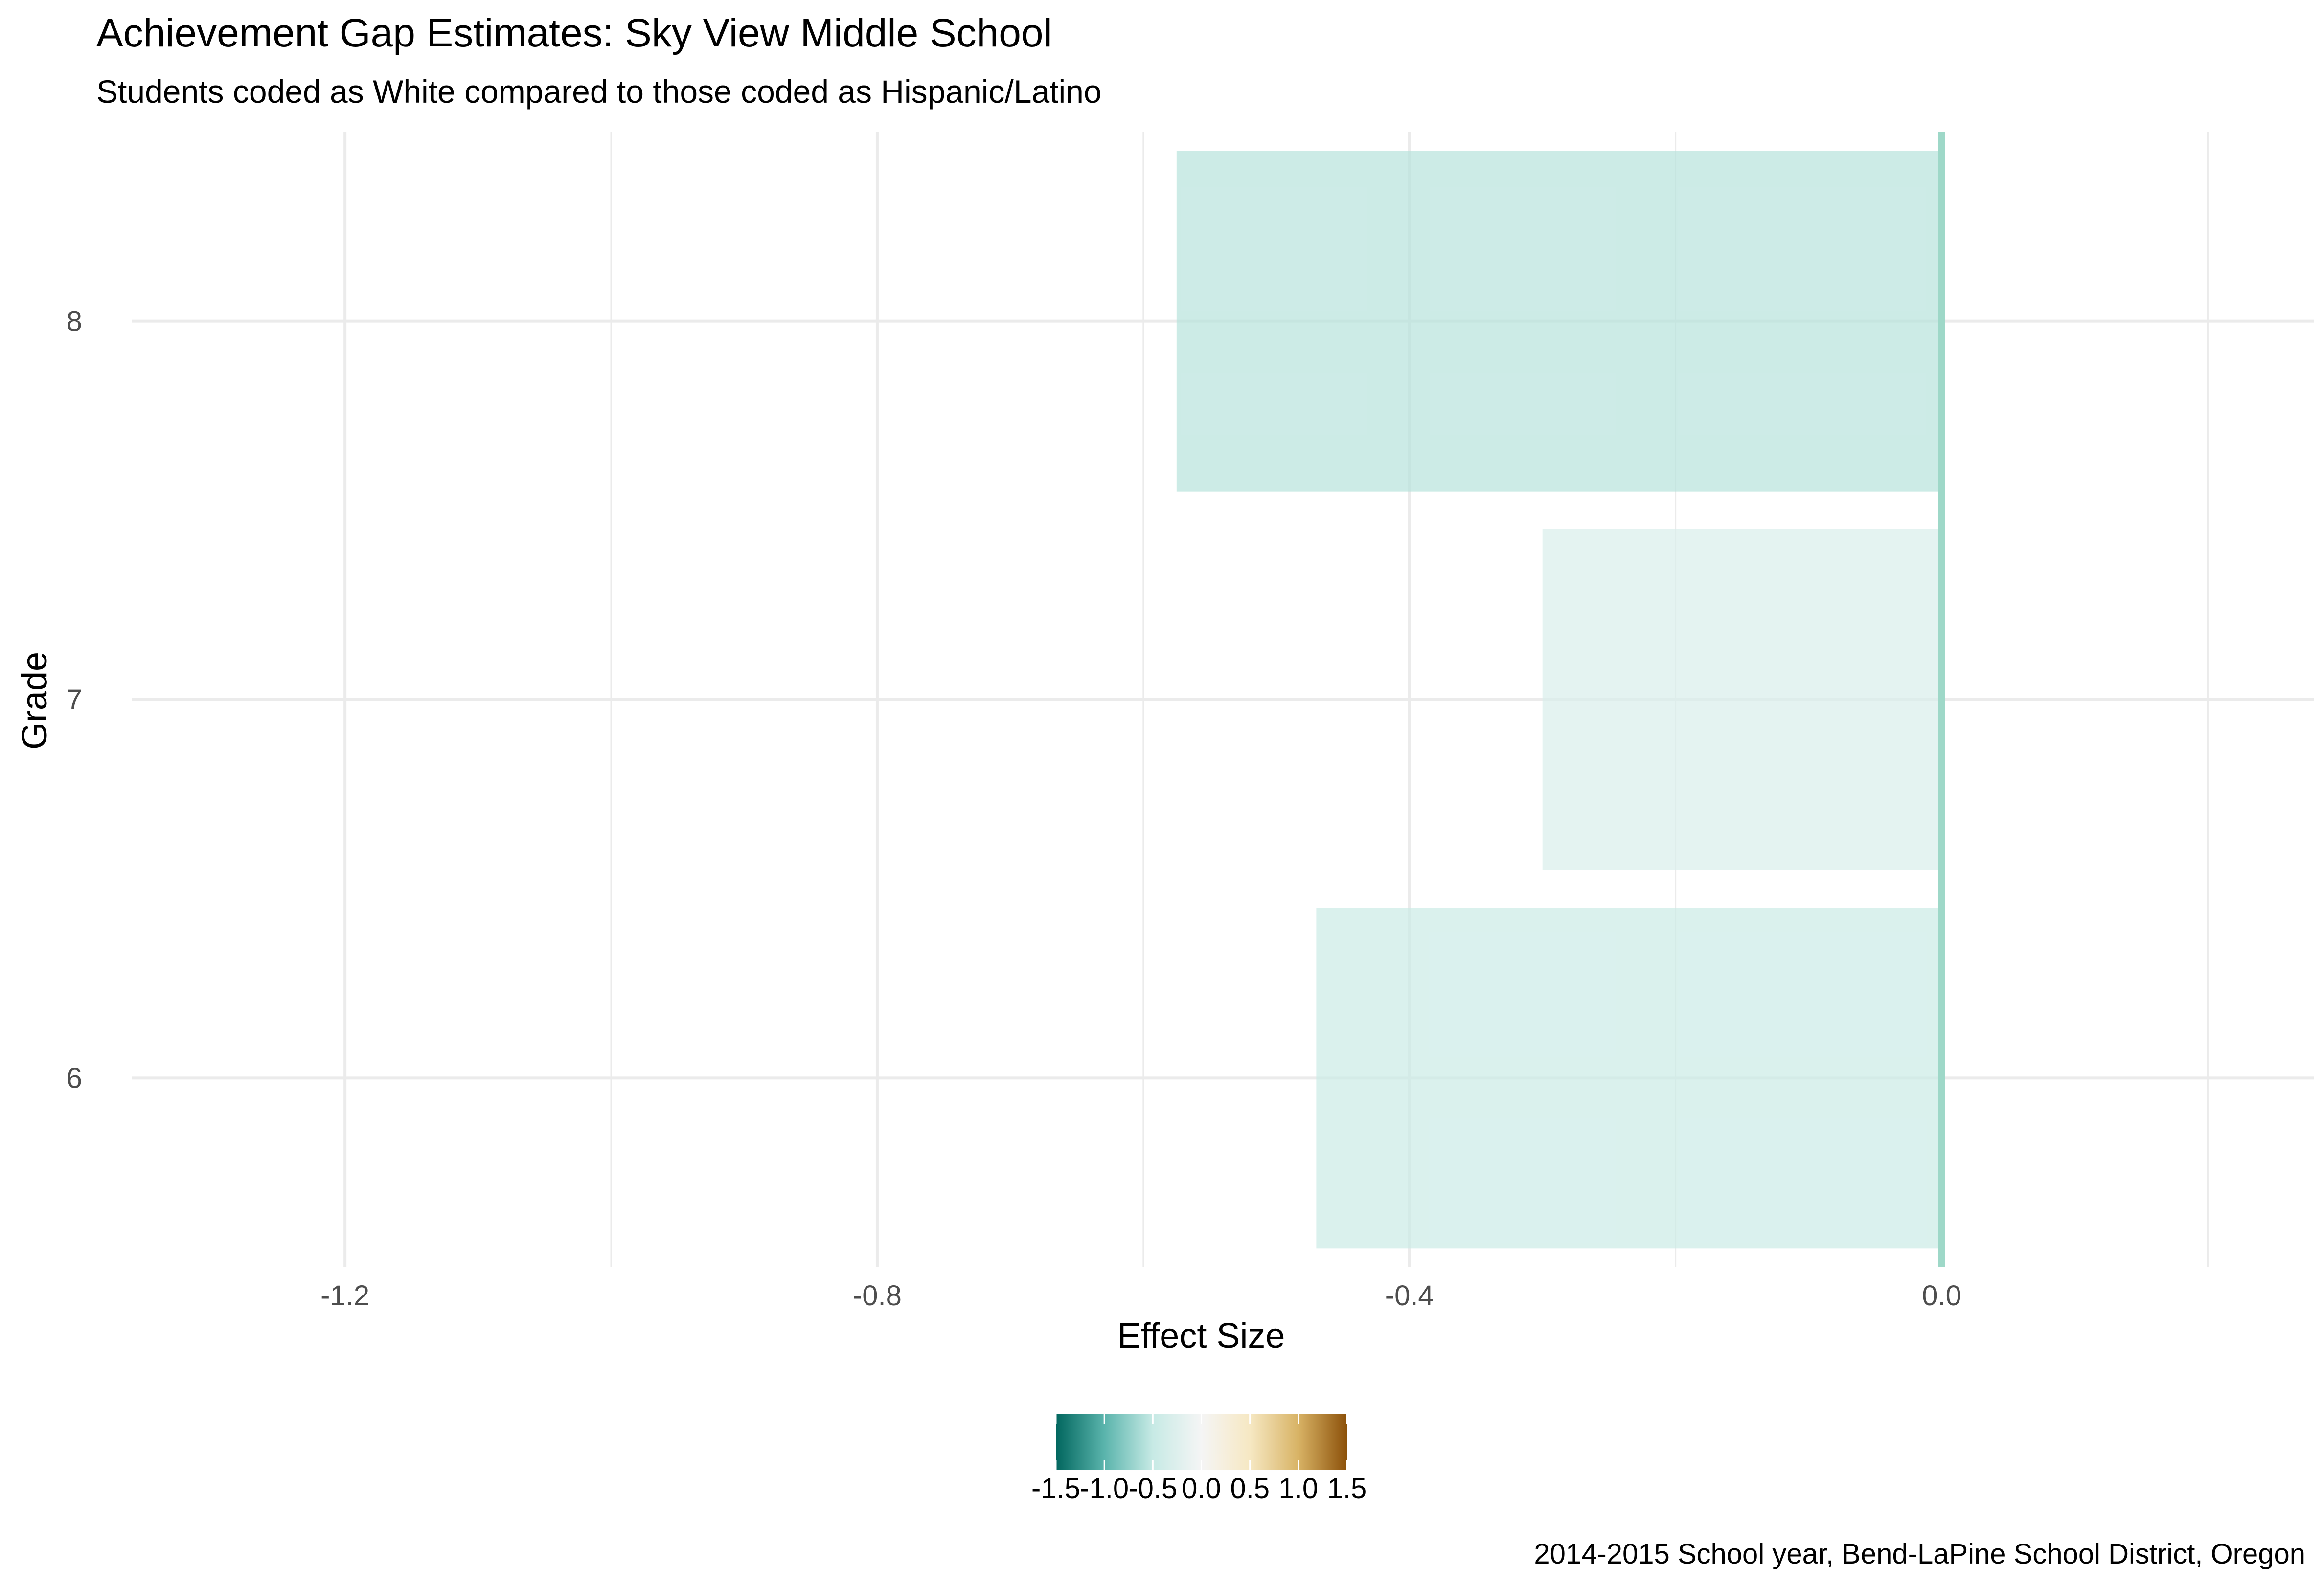 The height and width of the screenshot is (1590, 2324). Describe the element at coordinates (1250, 1489) in the screenshot. I see `legend-tick-label: 0.5` at that location.